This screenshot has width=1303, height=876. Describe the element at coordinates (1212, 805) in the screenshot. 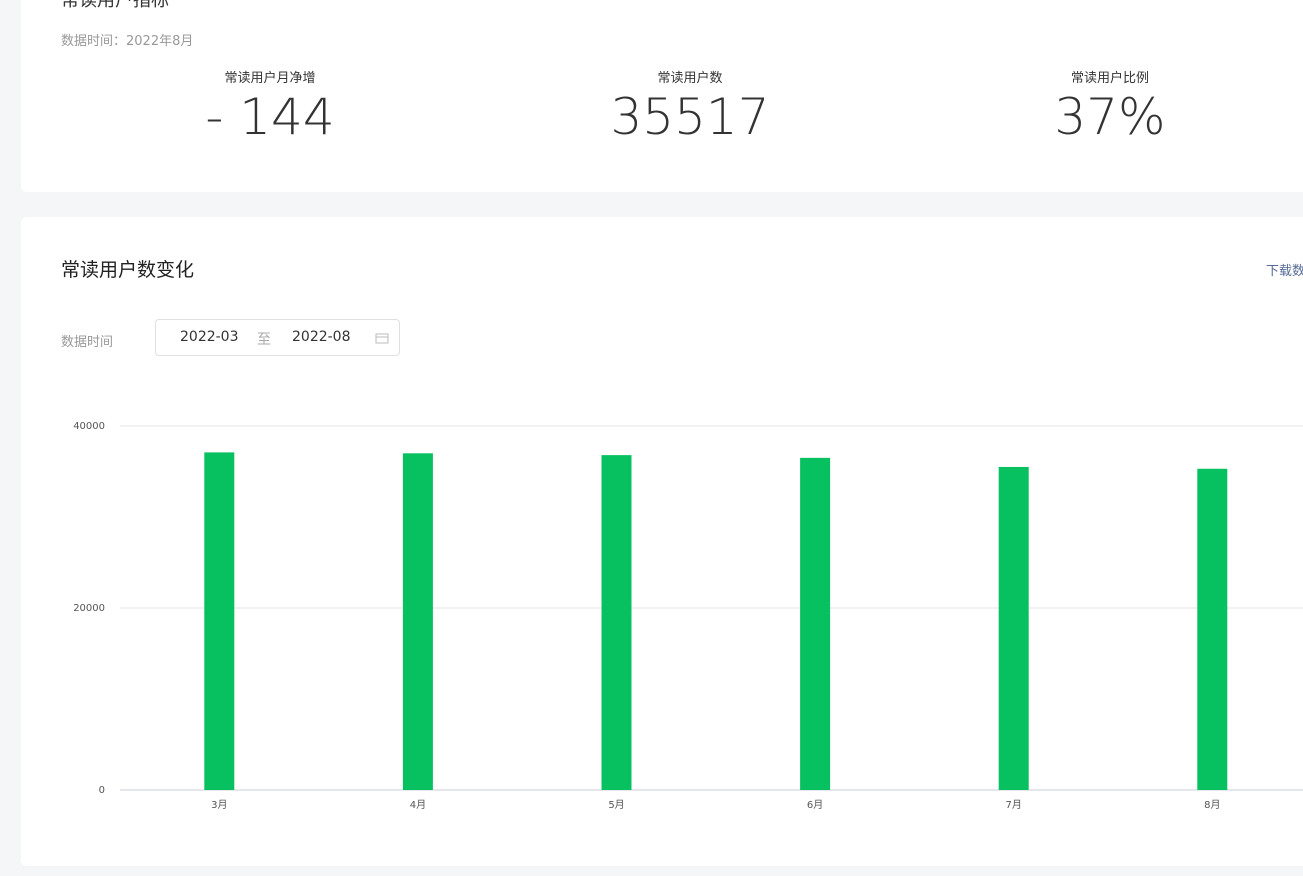

I see `x-tick-label: 8月` at that location.